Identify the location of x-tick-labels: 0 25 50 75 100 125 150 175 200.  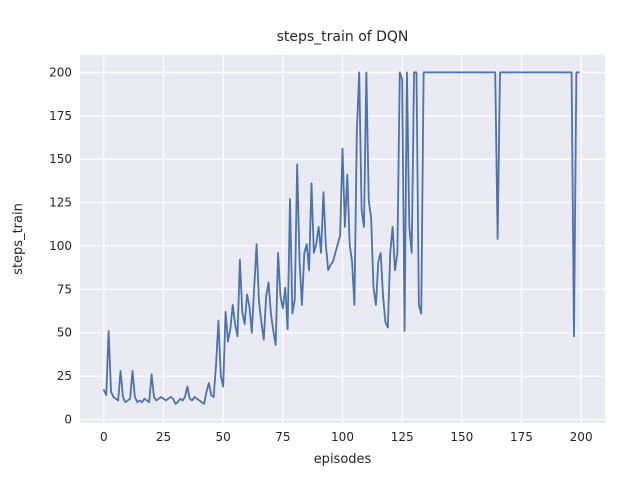
(346, 437).